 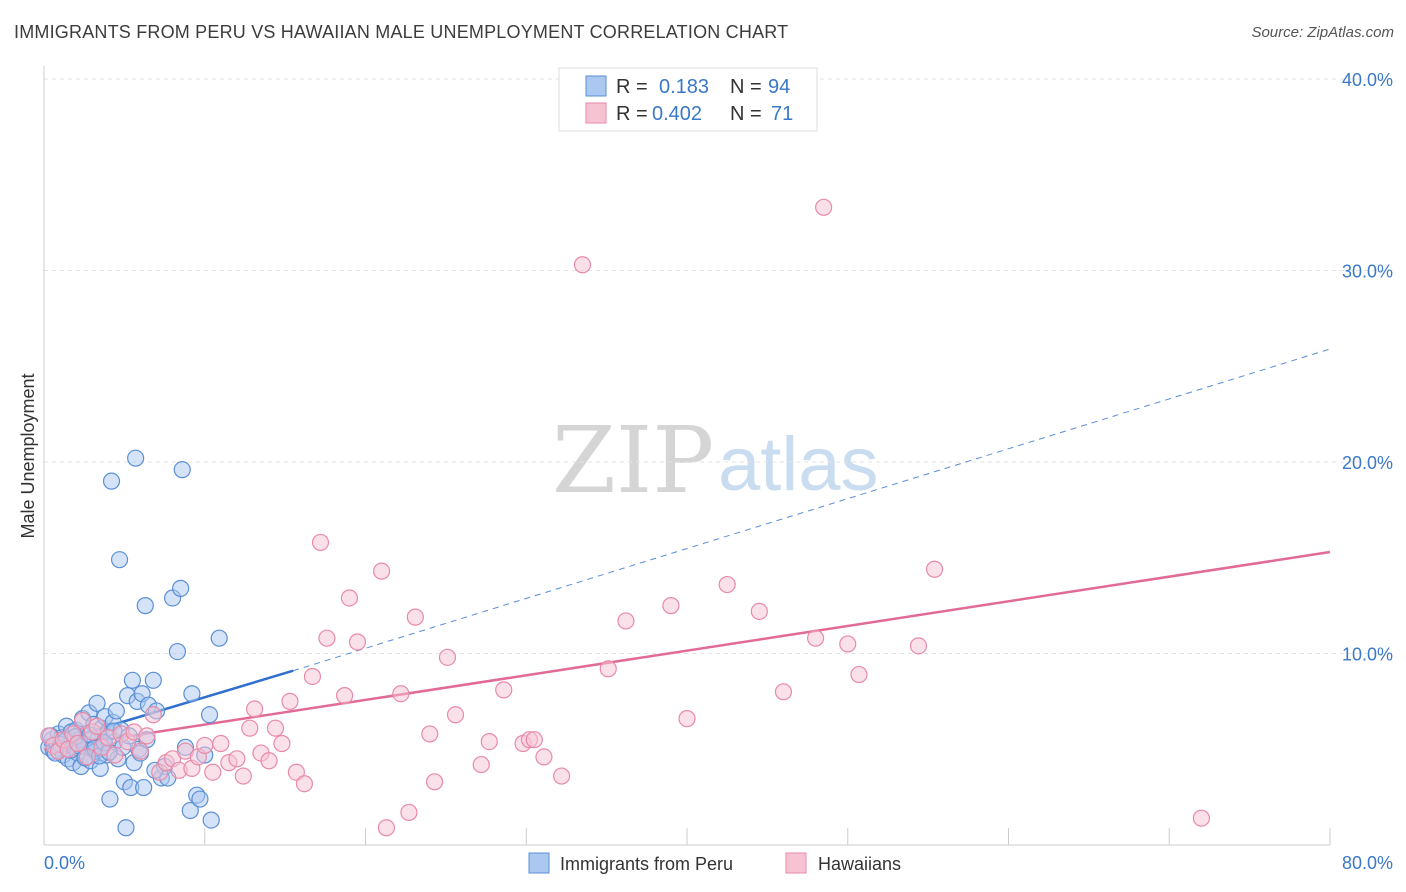 I want to click on y-tick-label: 20.0%, so click(x=1367, y=463).